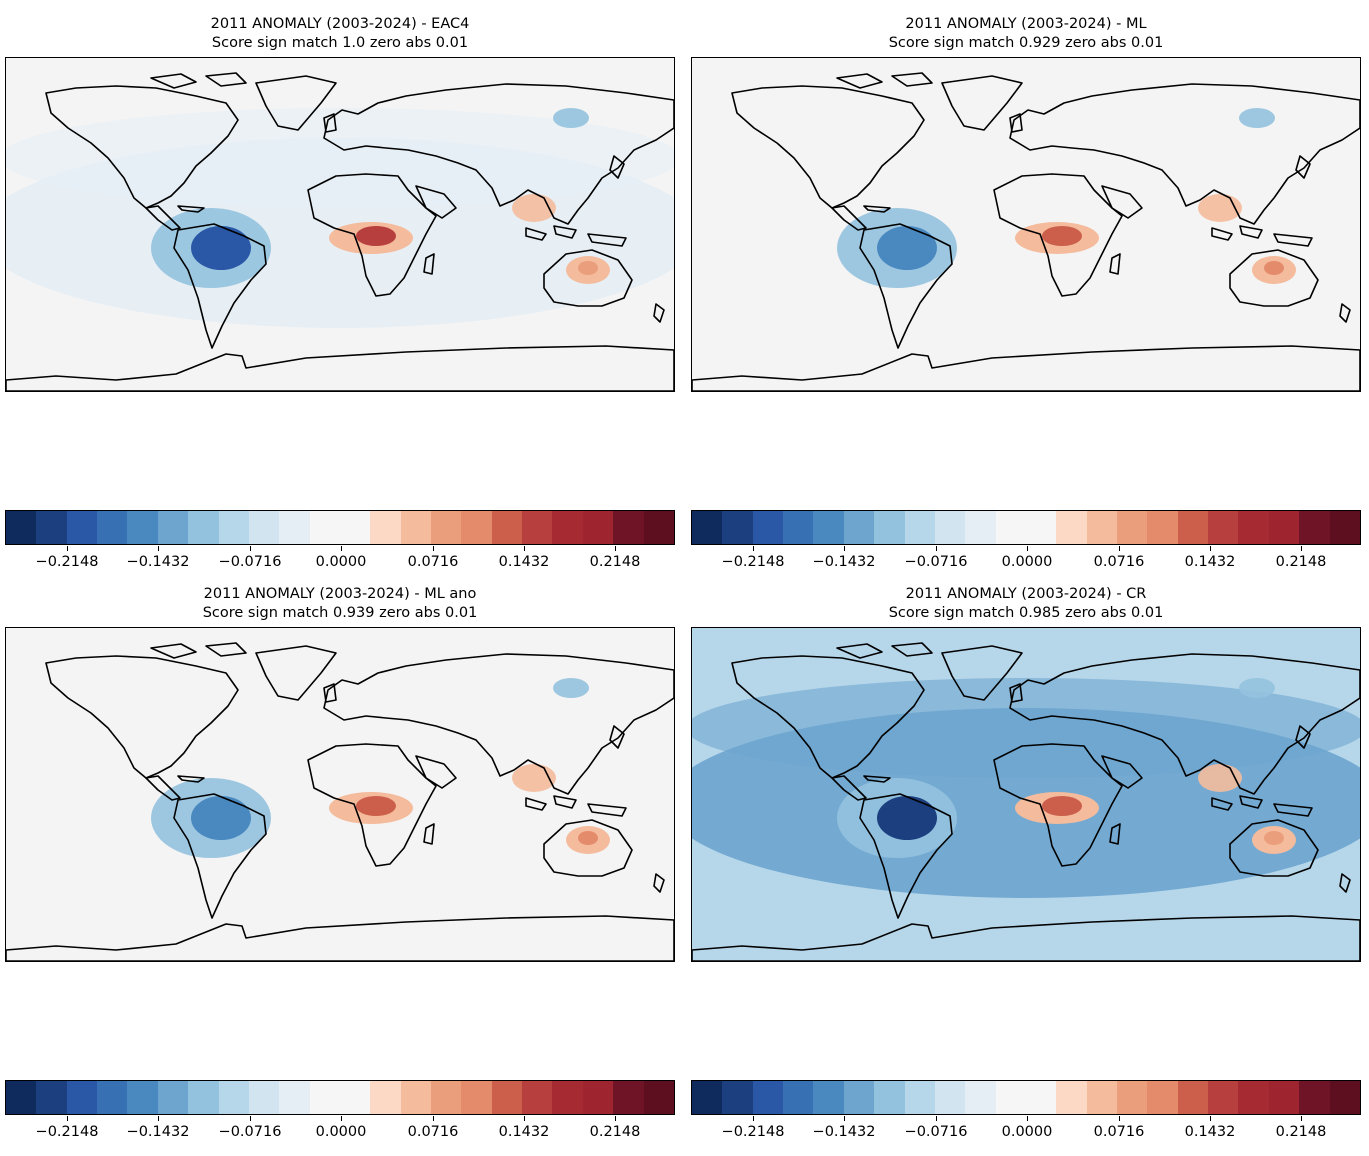 The image size is (1369, 1156). What do you see at coordinates (1026, 613) in the screenshot?
I see `panel-subtitle: Score sign match 0.985 zero abs 0.01` at bounding box center [1026, 613].